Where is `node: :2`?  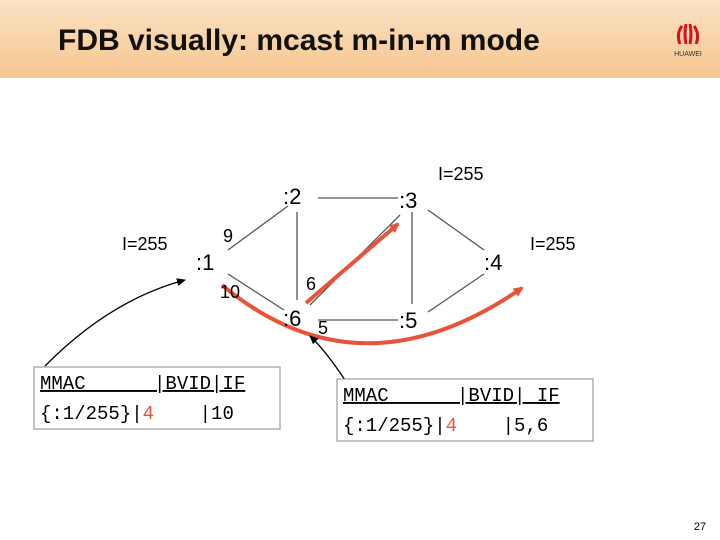 node: :2 is located at coordinates (292, 196).